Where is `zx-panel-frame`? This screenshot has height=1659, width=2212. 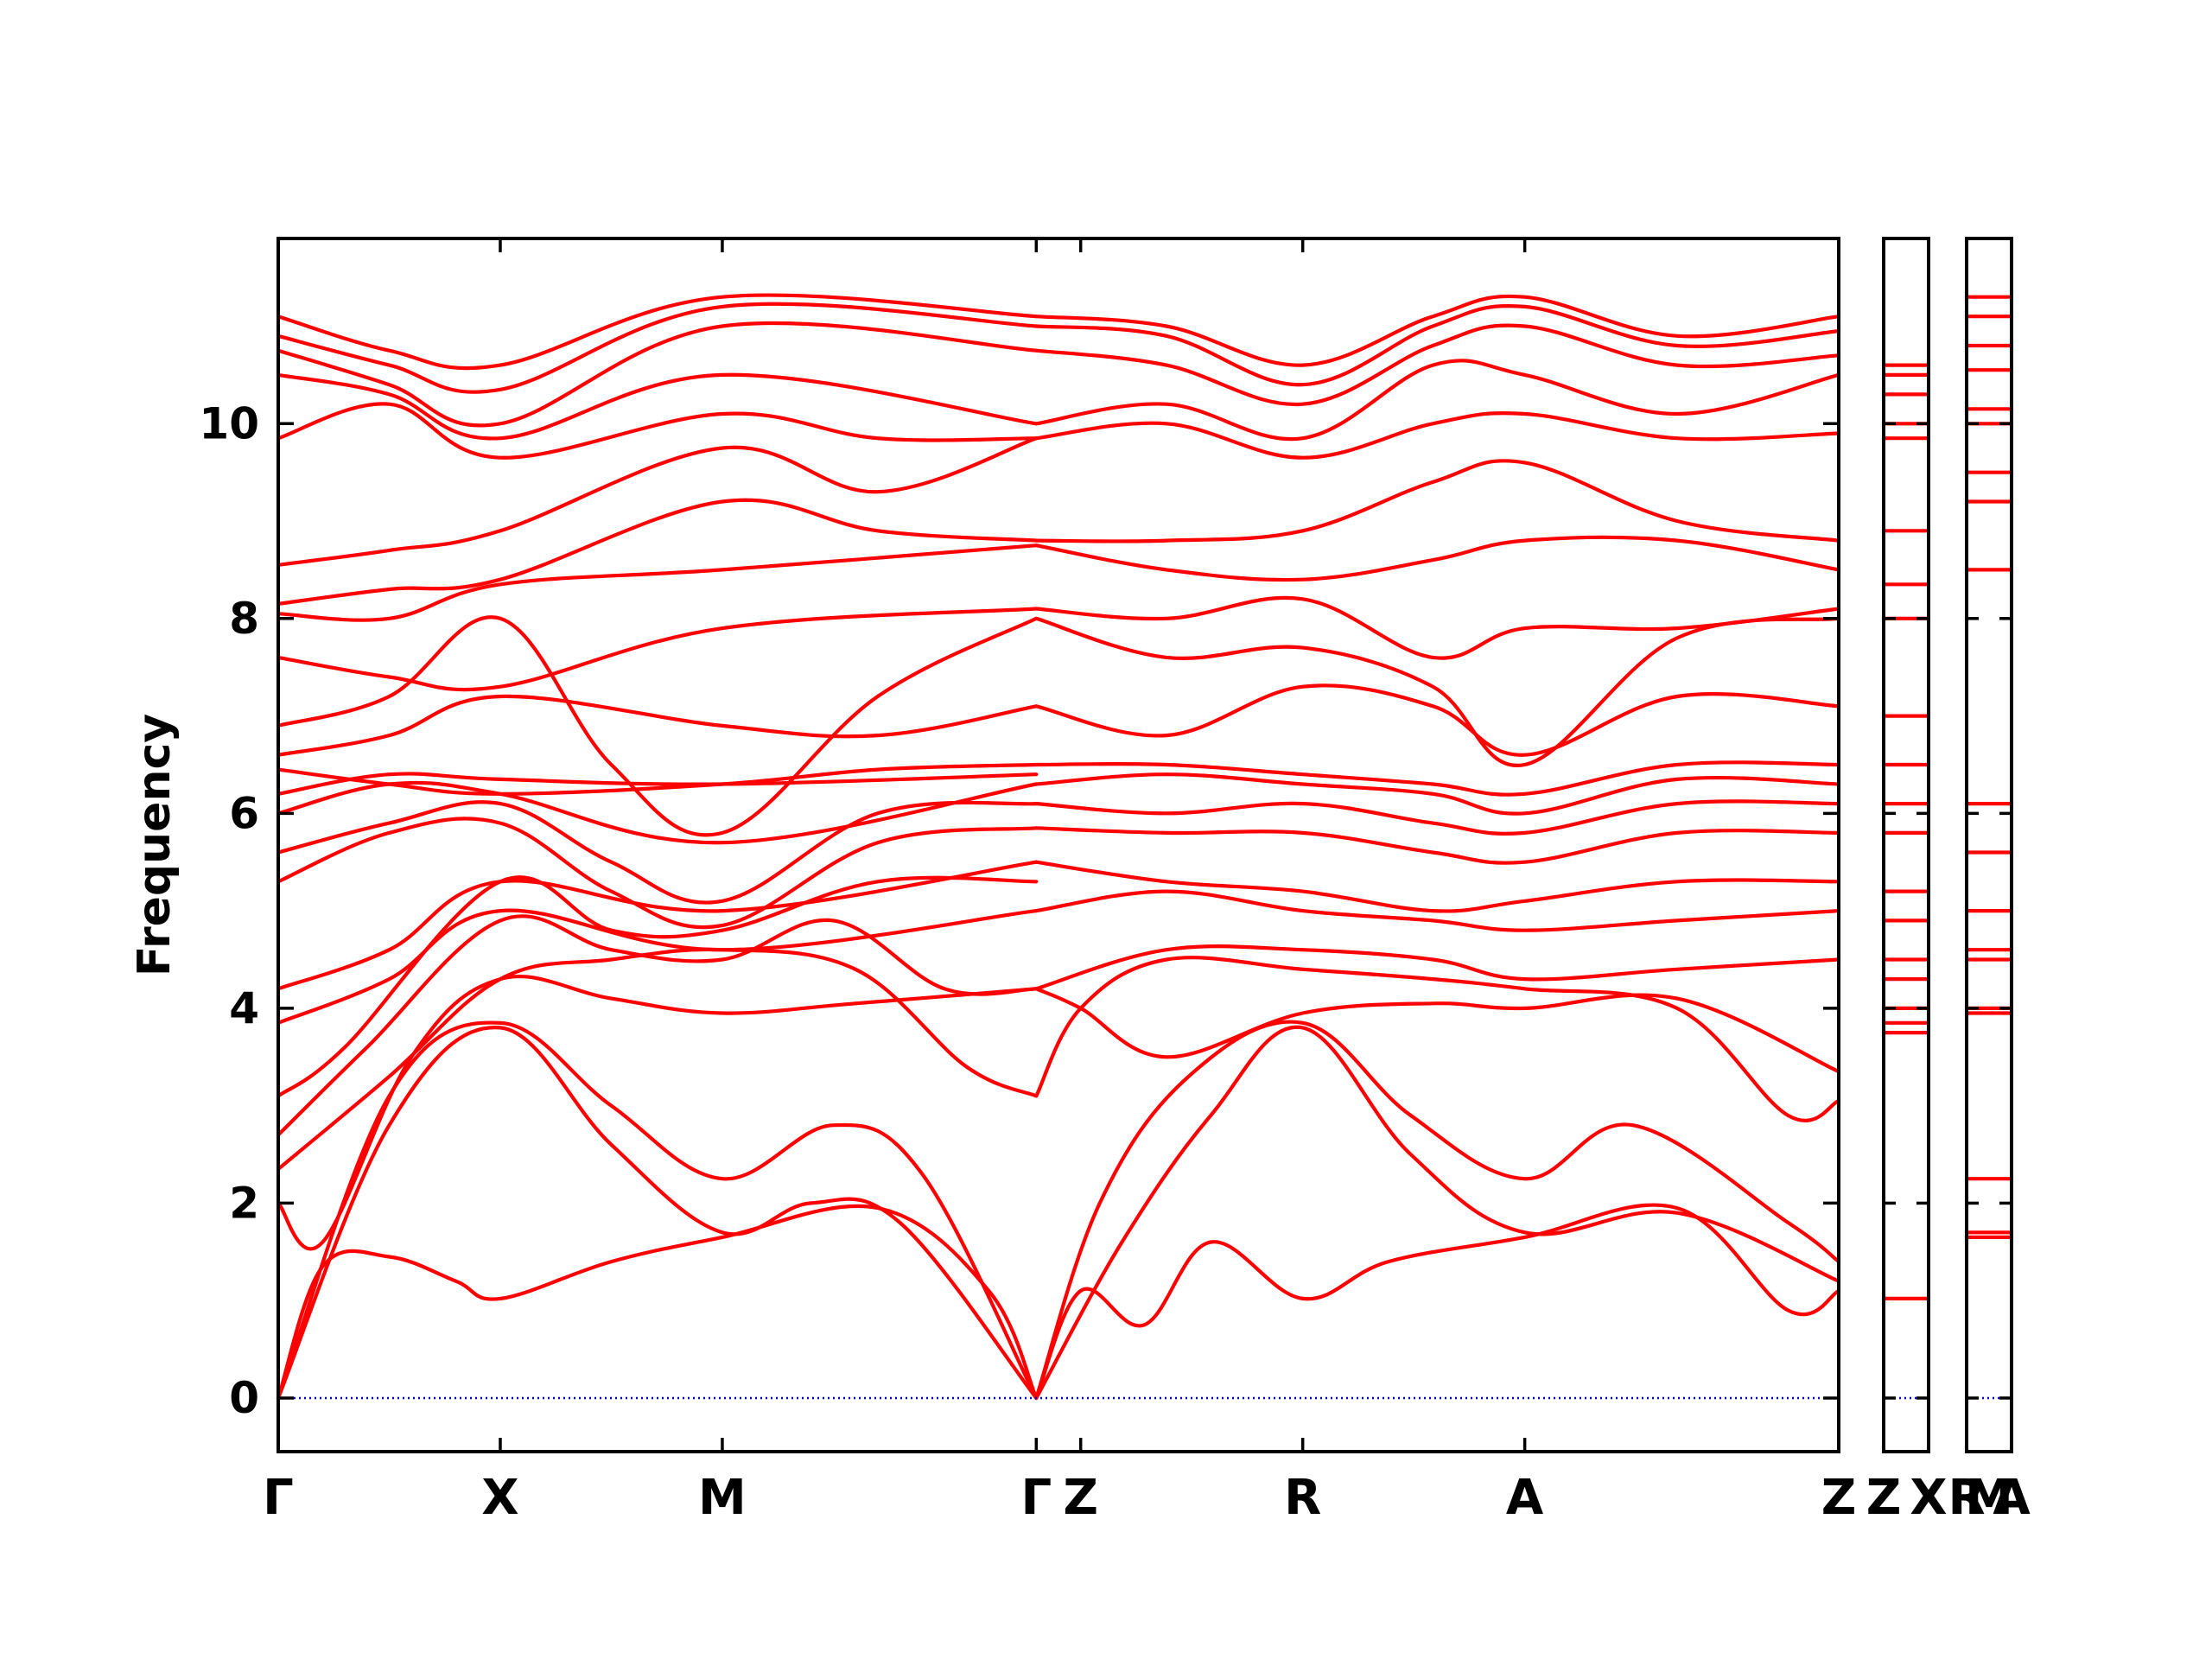 zx-panel-frame is located at coordinates (1906, 845).